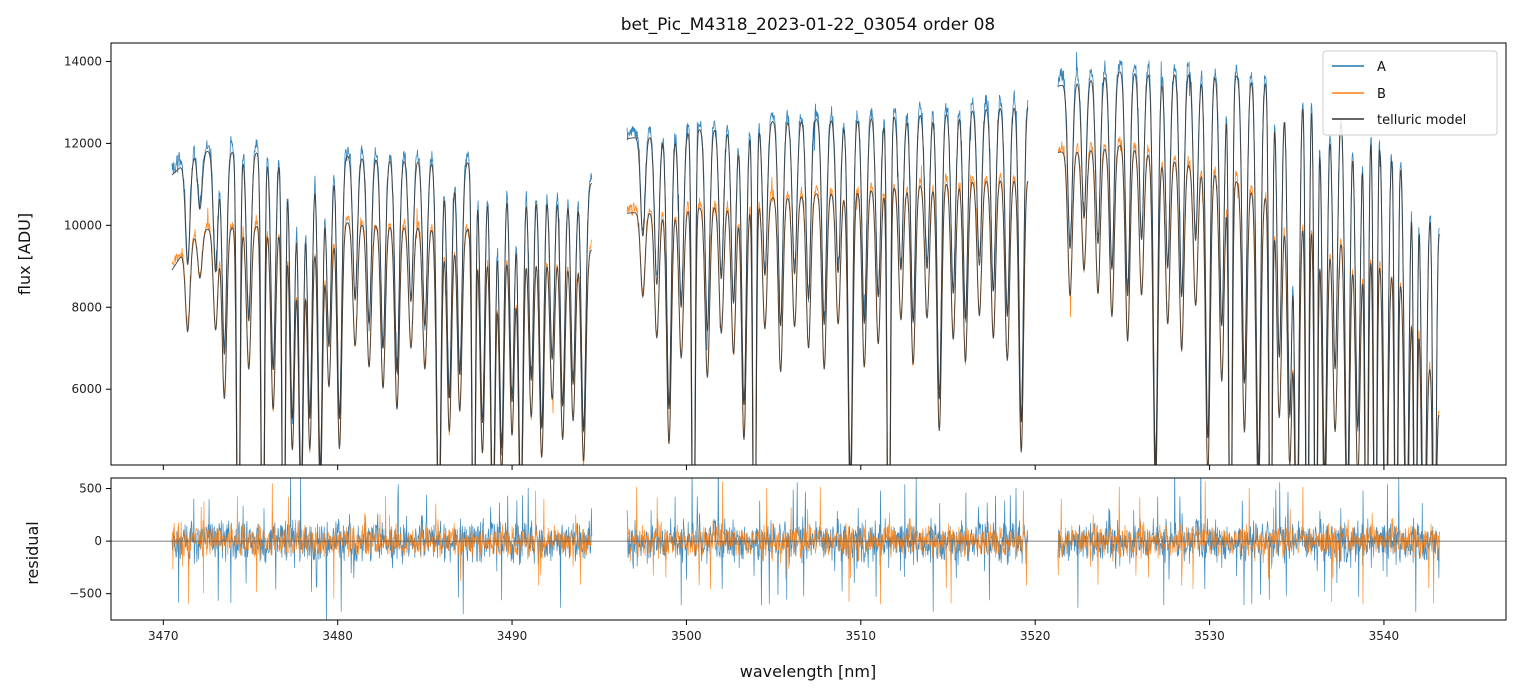 The height and width of the screenshot is (696, 1520). Describe the element at coordinates (83, 225) in the screenshot. I see `y-tick-label: 10000` at that location.